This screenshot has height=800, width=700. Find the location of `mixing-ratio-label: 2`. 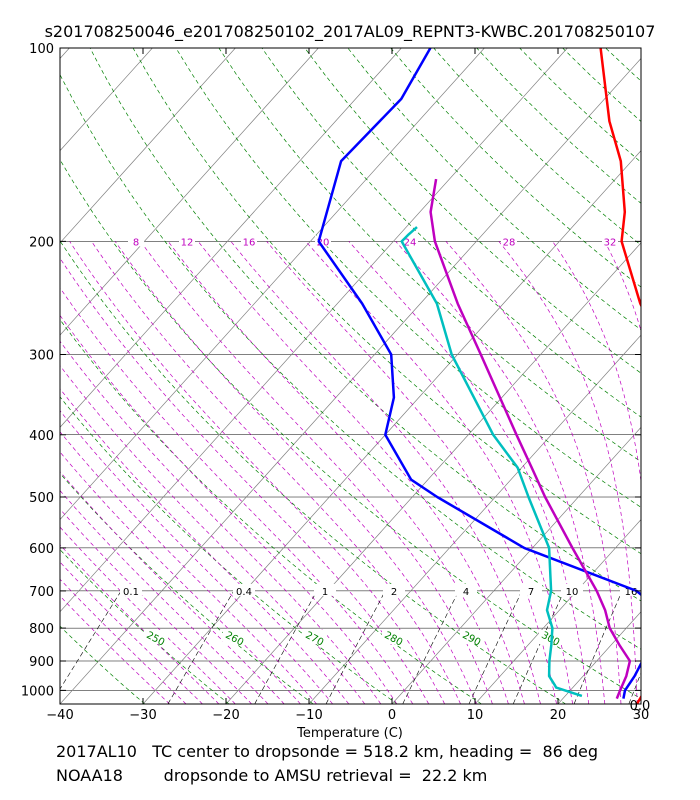

mixing-ratio-label: 2 is located at coordinates (394, 592).